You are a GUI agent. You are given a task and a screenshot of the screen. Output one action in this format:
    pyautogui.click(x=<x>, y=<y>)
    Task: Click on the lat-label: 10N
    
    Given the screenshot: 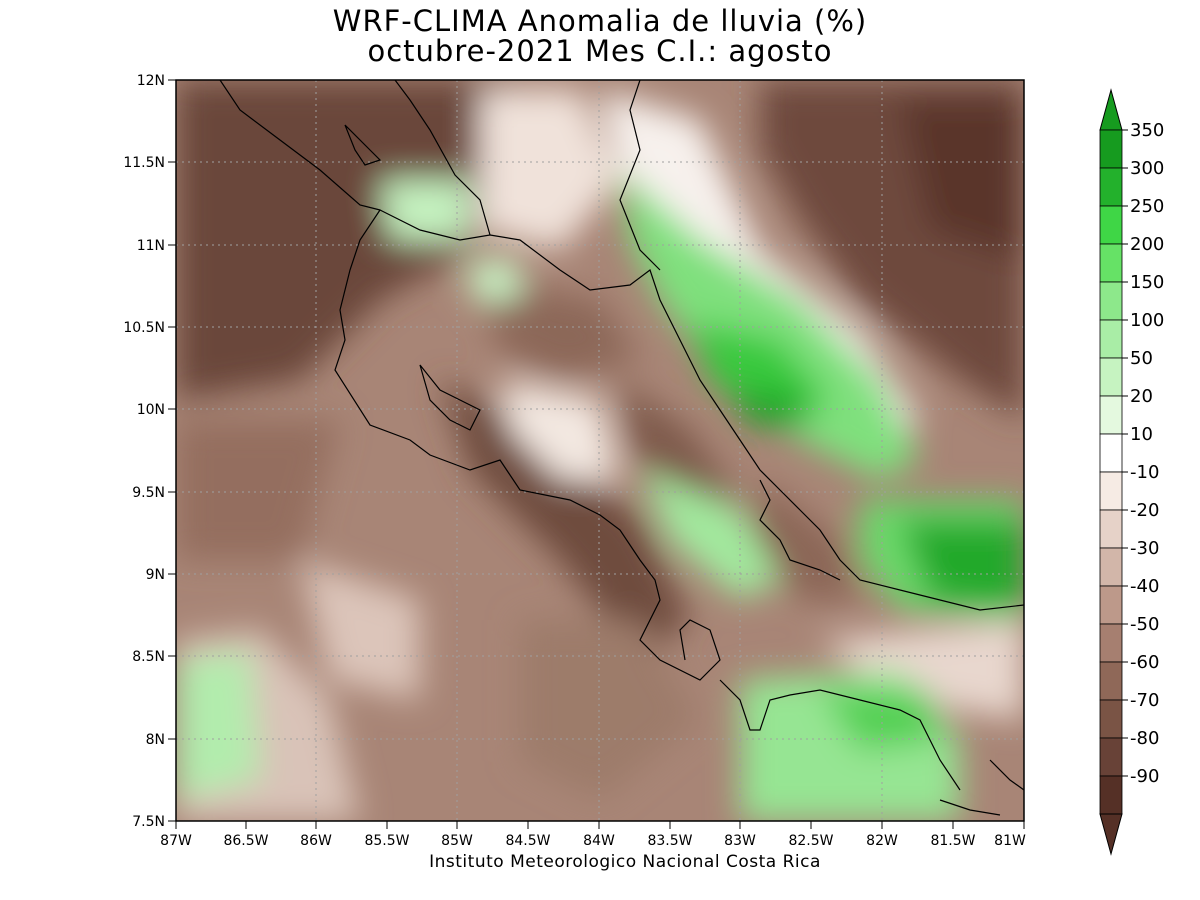 What is the action you would take?
    pyautogui.click(x=151, y=410)
    